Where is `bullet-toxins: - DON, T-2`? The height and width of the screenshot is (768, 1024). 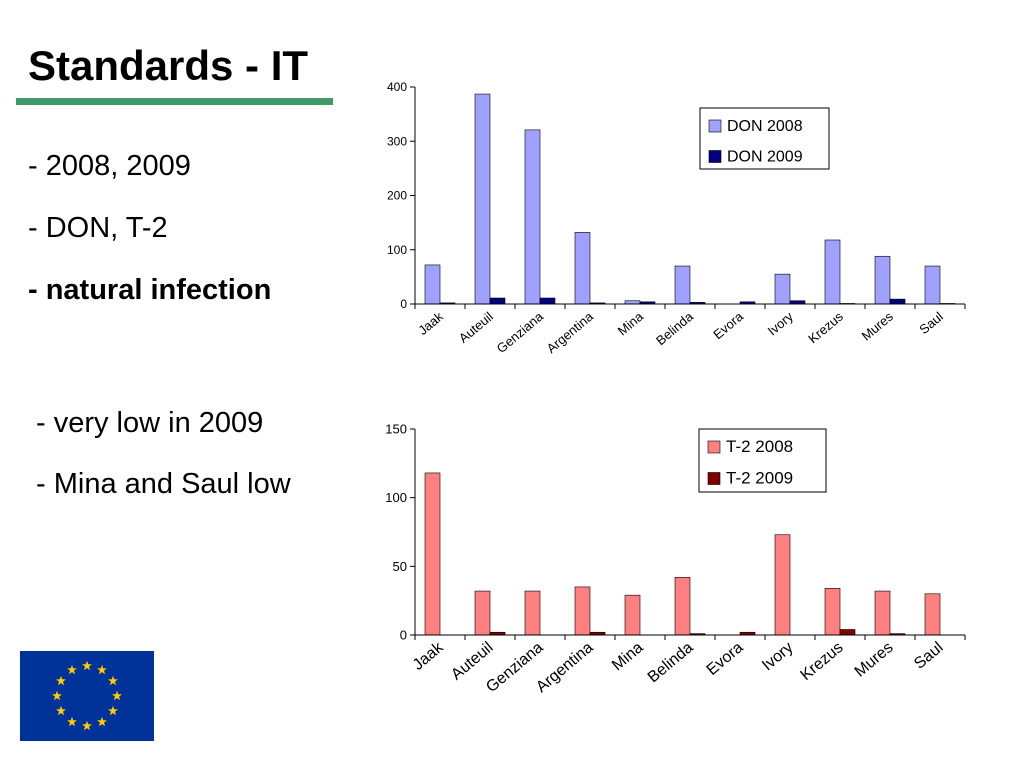 bullet-toxins: - DON, T-2 is located at coordinates (98, 228).